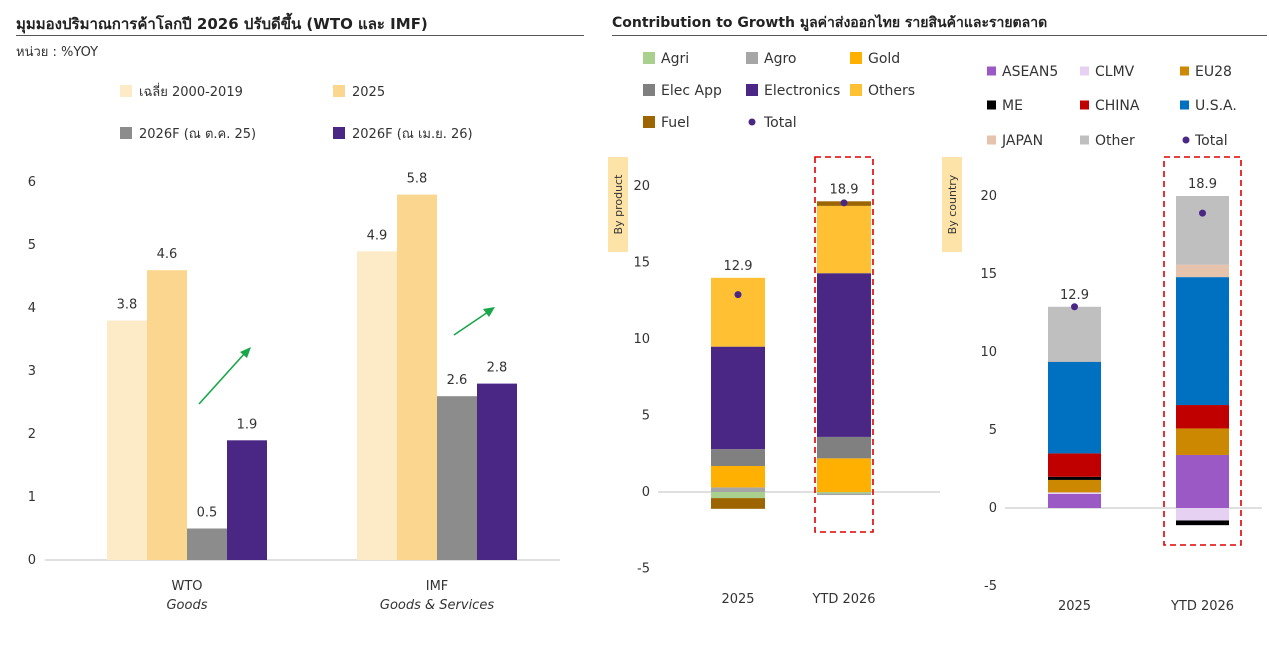 The width and height of the screenshot is (1269, 670). Describe the element at coordinates (412, 134) in the screenshot. I see `c1-legend-label: 2026F (ณ เม.ย. 26)` at that location.